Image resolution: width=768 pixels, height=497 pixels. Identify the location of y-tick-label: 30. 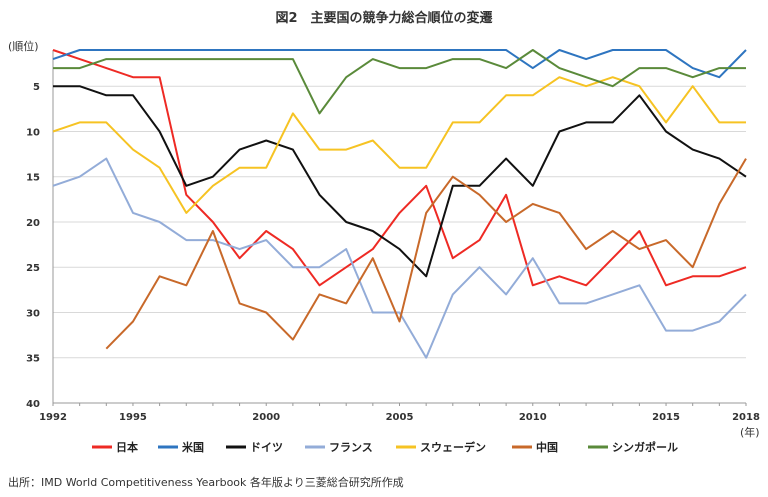
(33, 313).